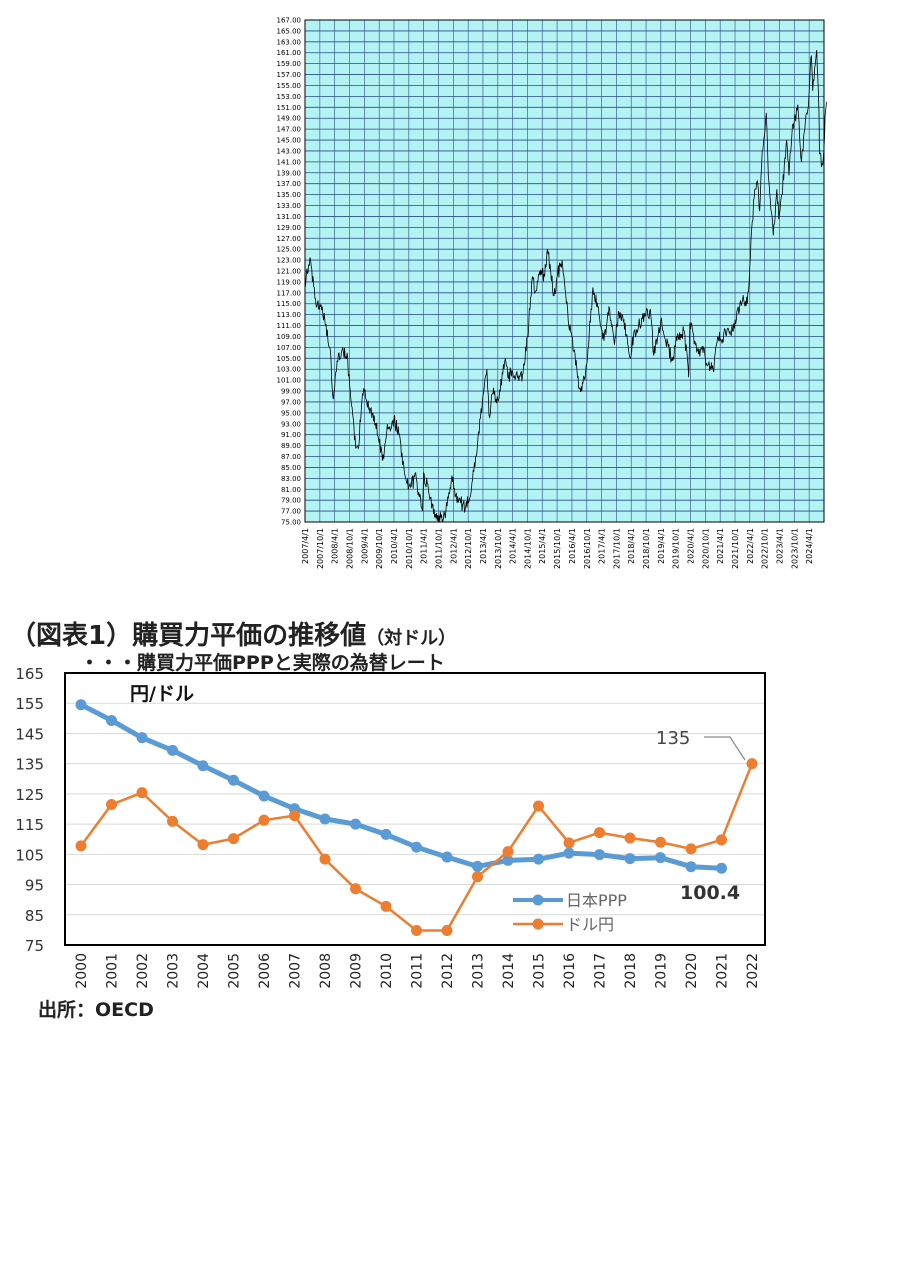 The width and height of the screenshot is (905, 1280). What do you see at coordinates (289, 282) in the screenshot?
I see `y-tick-label: 119.00` at bounding box center [289, 282].